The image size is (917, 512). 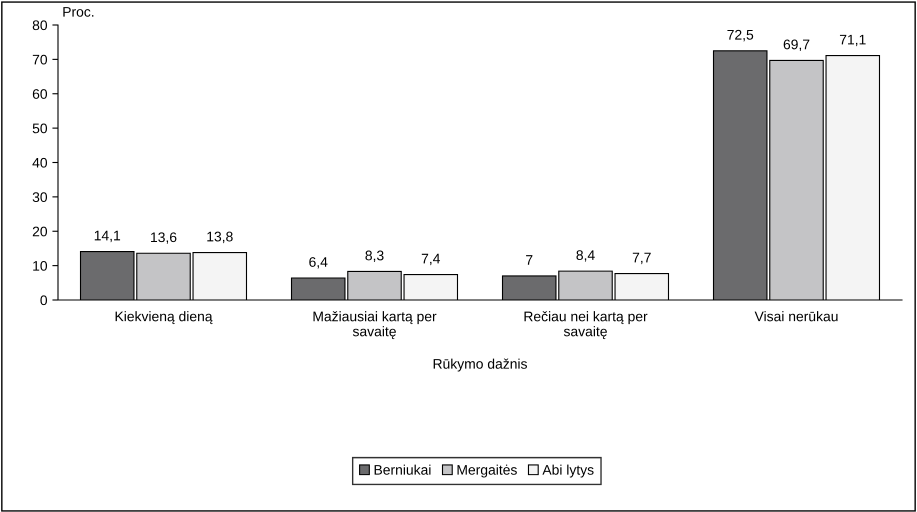 I want to click on y-tick-label: 60, so click(x=40, y=94).